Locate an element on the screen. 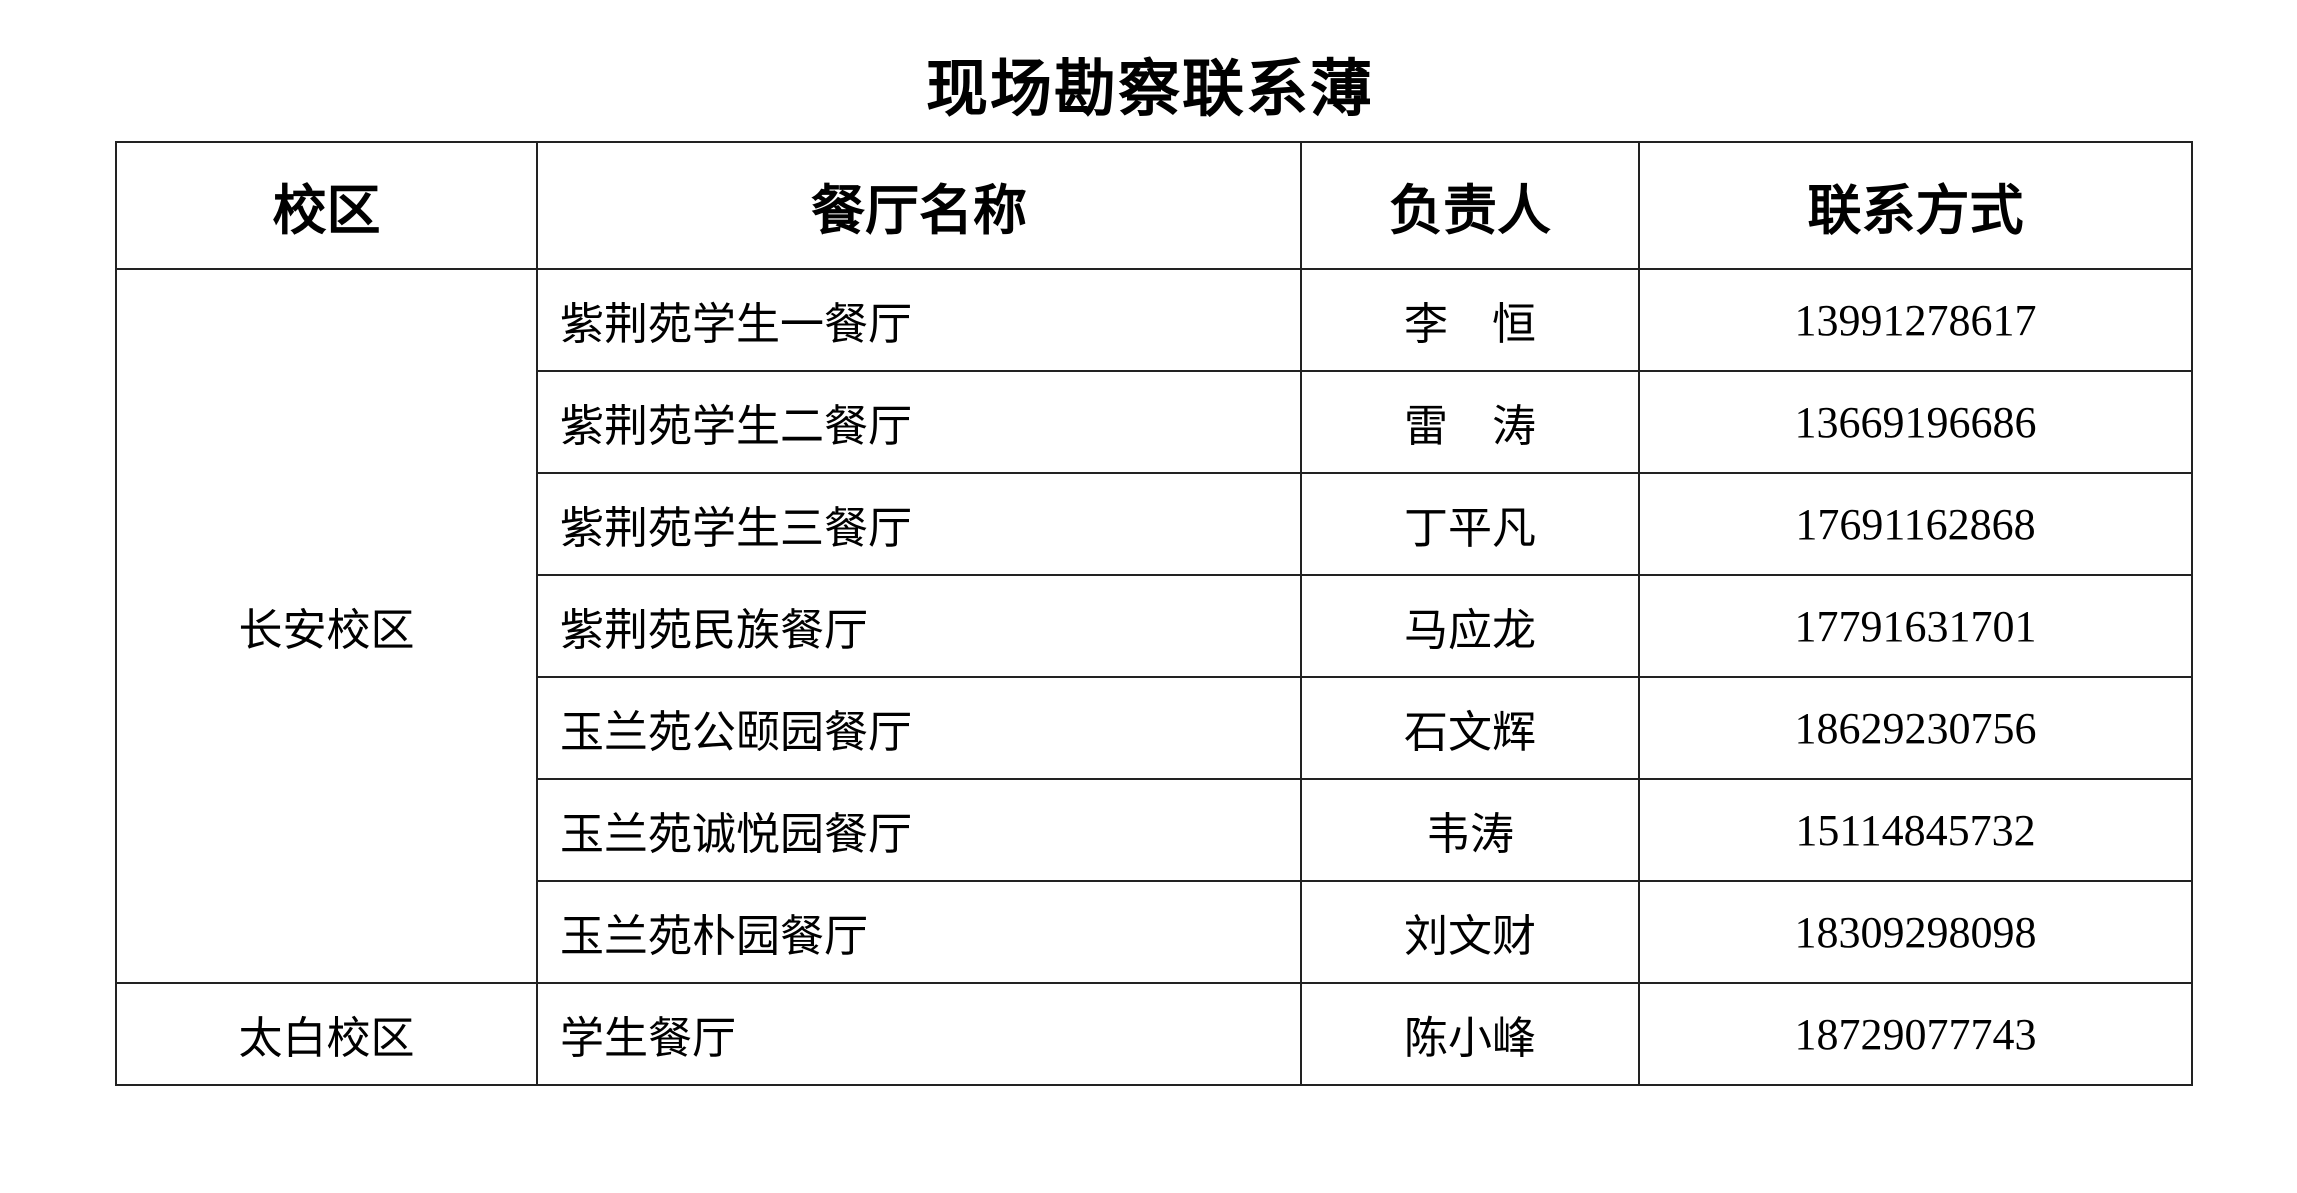  table-row: 玉兰苑诚悦园餐厅 韦涛 15114845732 is located at coordinates (1154, 830).